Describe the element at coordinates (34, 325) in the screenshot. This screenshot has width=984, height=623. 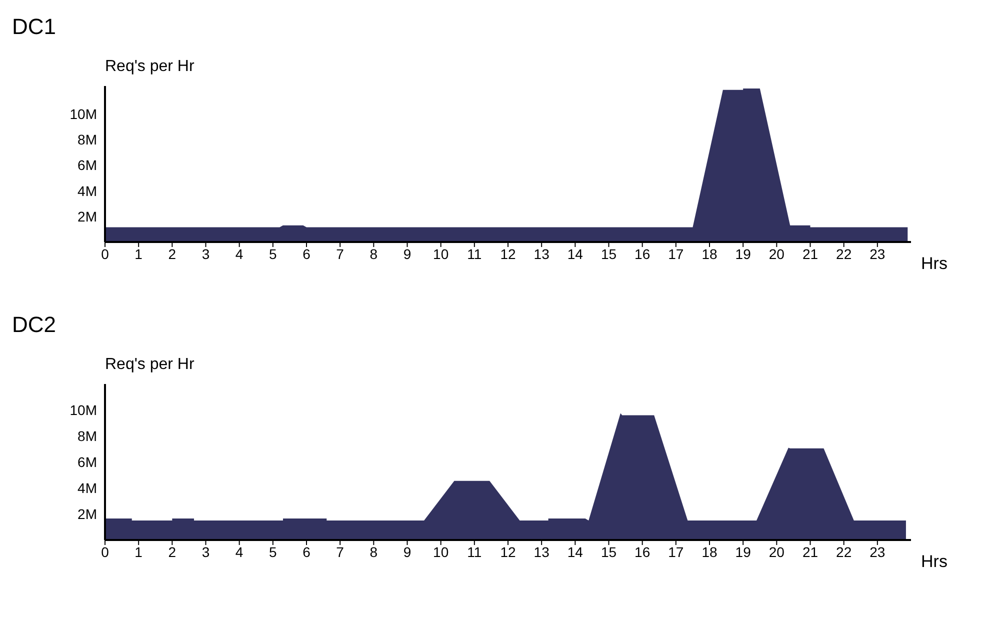
I see `chart-title: DC2` at that location.